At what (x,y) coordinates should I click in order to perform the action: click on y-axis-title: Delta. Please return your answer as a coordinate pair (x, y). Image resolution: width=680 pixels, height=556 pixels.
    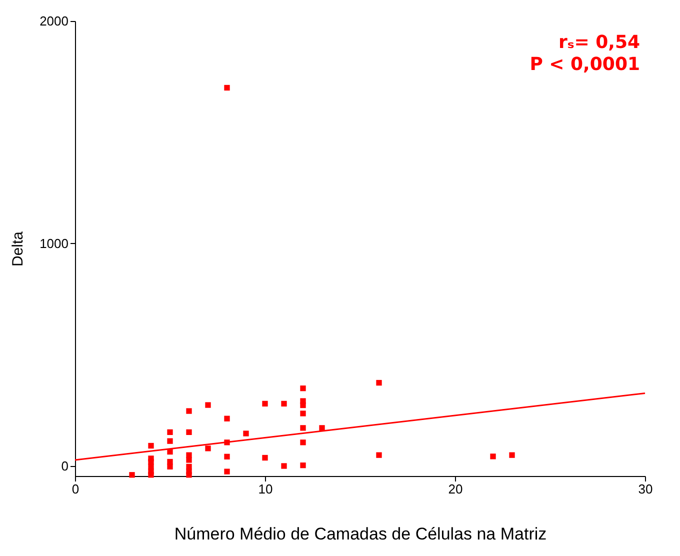
    Looking at the image, I should click on (18, 248).